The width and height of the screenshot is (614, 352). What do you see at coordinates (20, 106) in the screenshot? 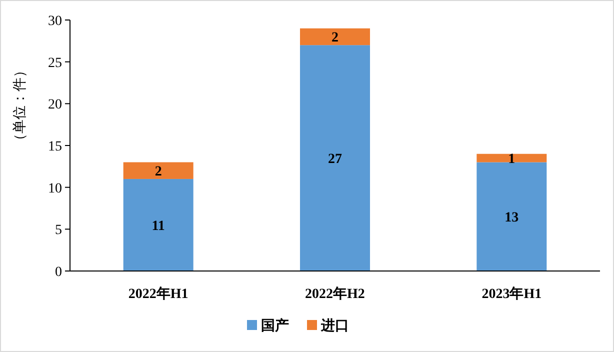
I see `y-axis-title: （单位：件）` at bounding box center [20, 106].